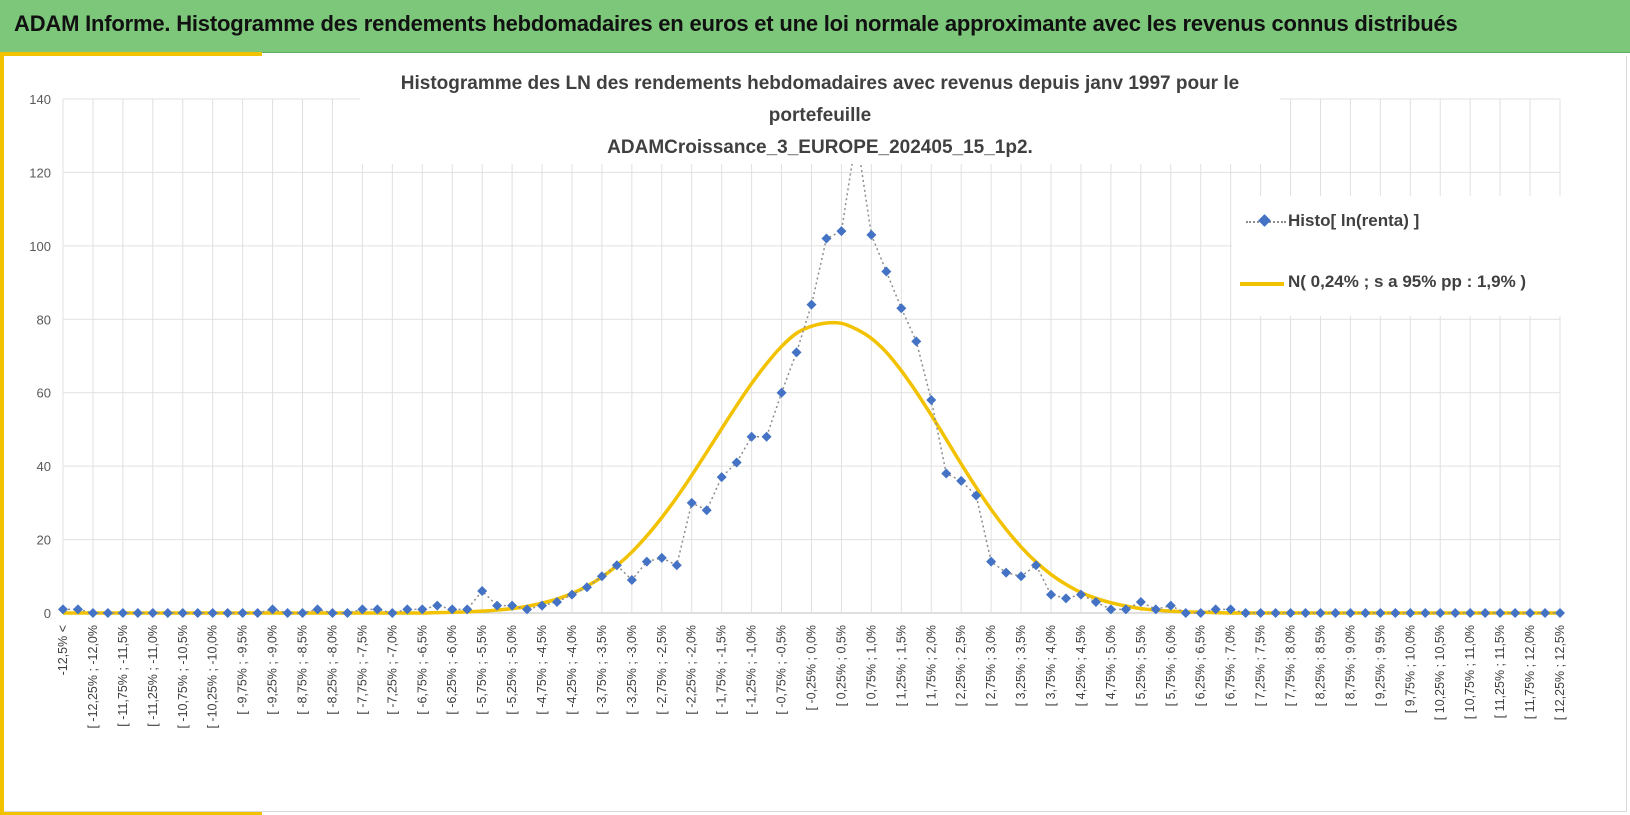  I want to click on y-tick-label: 60, so click(44, 393).